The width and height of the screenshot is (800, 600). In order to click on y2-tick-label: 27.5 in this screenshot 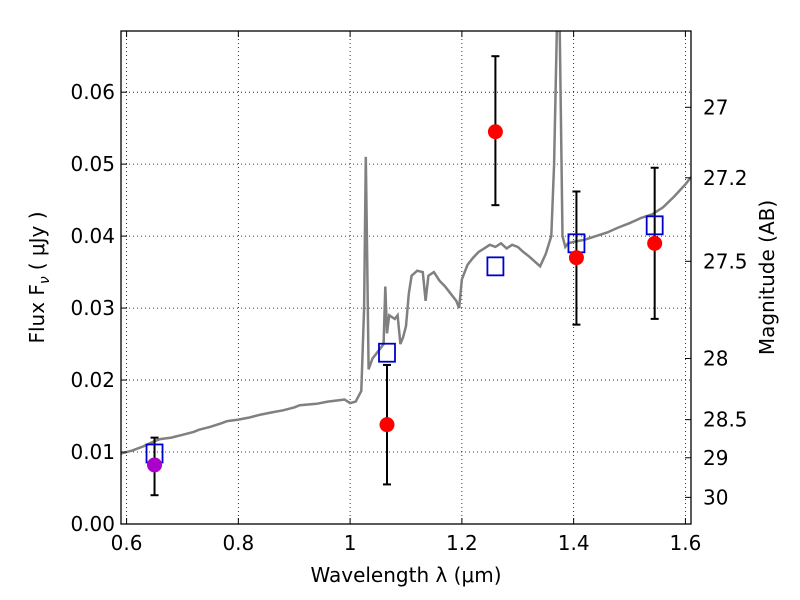, I will do `click(725, 261)`.